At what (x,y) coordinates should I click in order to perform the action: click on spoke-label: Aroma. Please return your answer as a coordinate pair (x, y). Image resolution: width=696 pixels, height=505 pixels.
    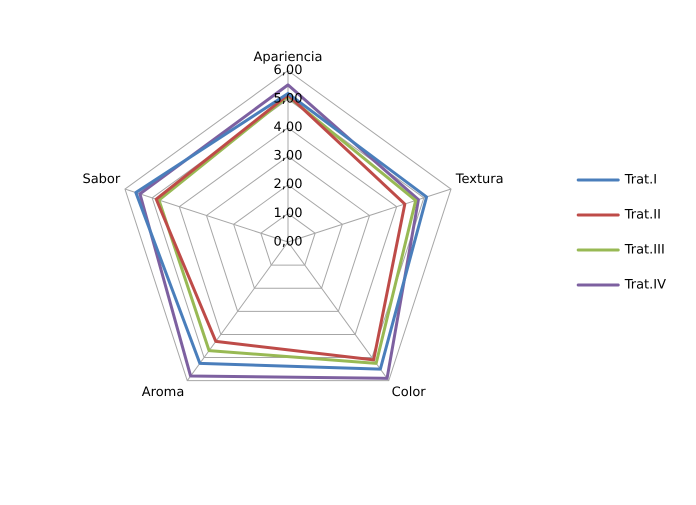
    Looking at the image, I should click on (163, 392).